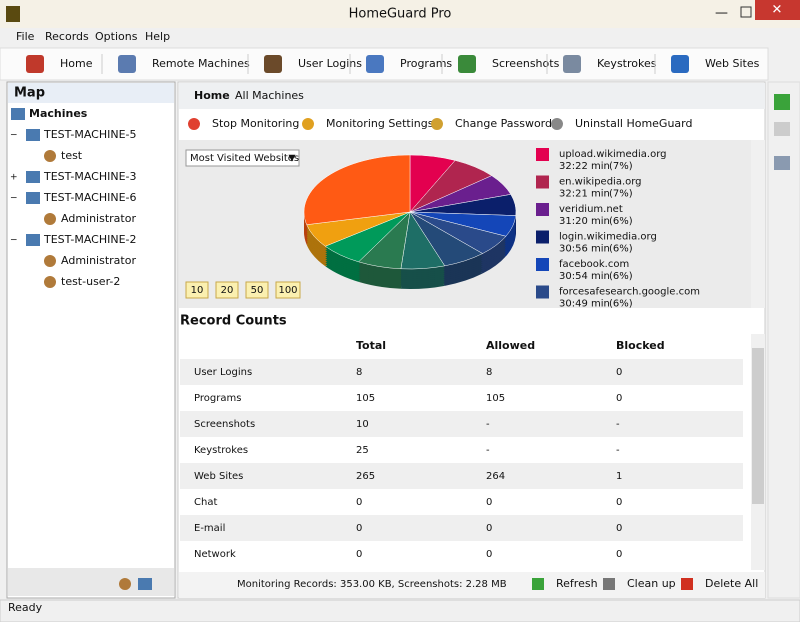  What do you see at coordinates (758, 224) in the screenshot?
I see `chart-scrollbar` at bounding box center [758, 224].